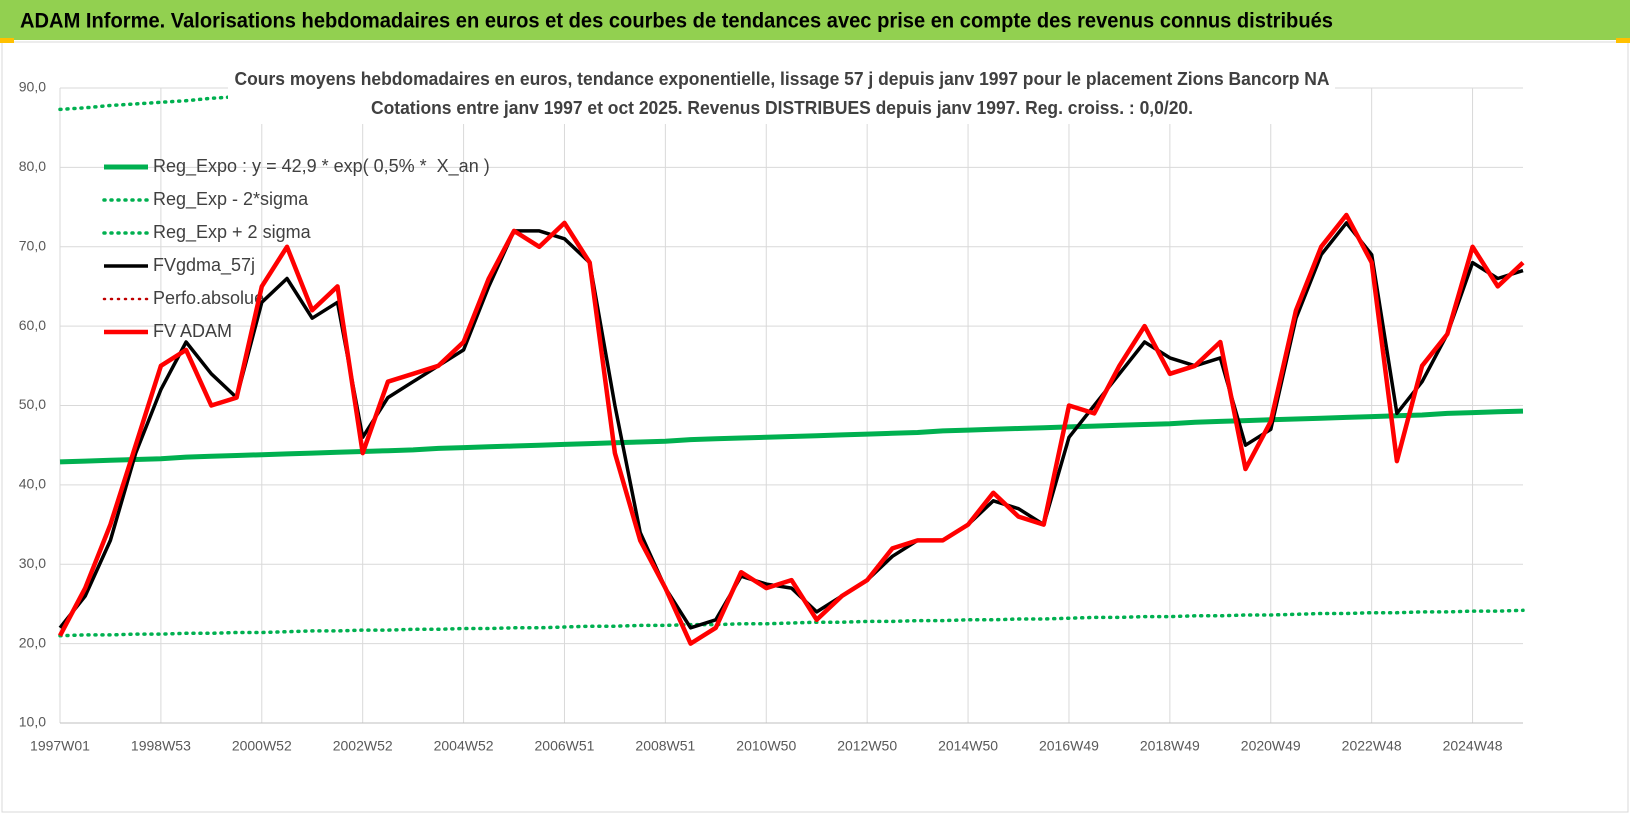 The width and height of the screenshot is (1630, 820). What do you see at coordinates (32, 325) in the screenshot?
I see `y-tick-label: 60,0` at bounding box center [32, 325].